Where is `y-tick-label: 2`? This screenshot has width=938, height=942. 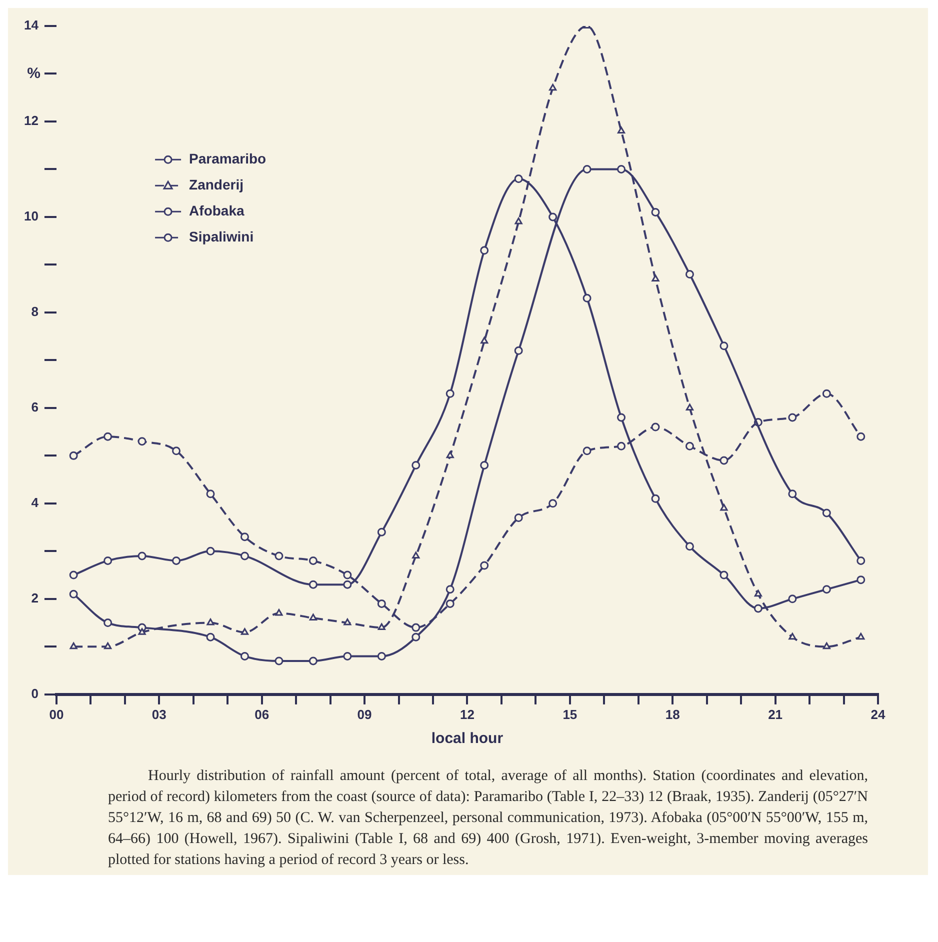 y-tick-label: 2 is located at coordinates (34, 598).